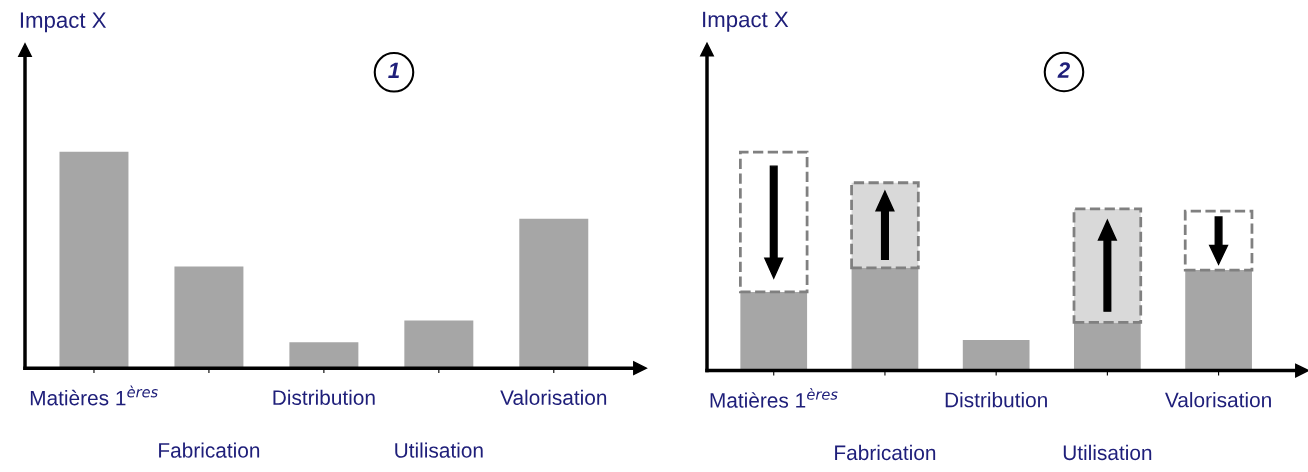  What do you see at coordinates (393, 70) in the screenshot?
I see `chart-title: 1` at bounding box center [393, 70].